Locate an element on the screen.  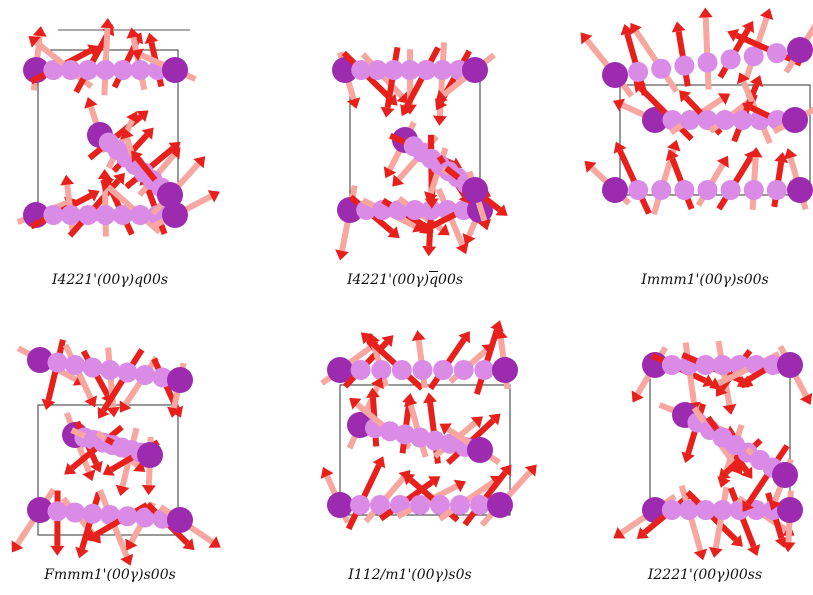
panel-4: Fmmm1'(00γ)s00s is located at coordinates (110, 450).